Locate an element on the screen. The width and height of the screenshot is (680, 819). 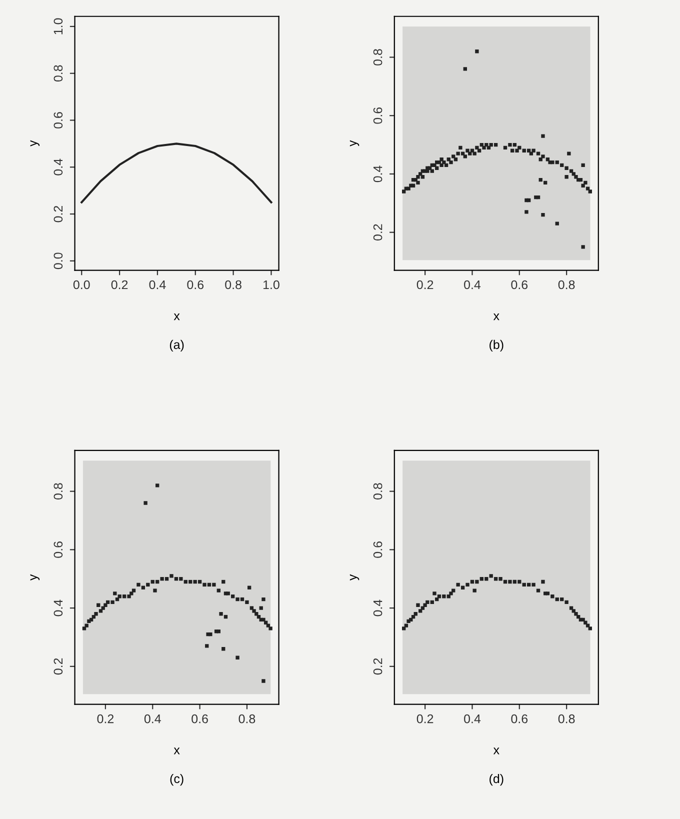
text: (b) is located at coordinates (497, 346).